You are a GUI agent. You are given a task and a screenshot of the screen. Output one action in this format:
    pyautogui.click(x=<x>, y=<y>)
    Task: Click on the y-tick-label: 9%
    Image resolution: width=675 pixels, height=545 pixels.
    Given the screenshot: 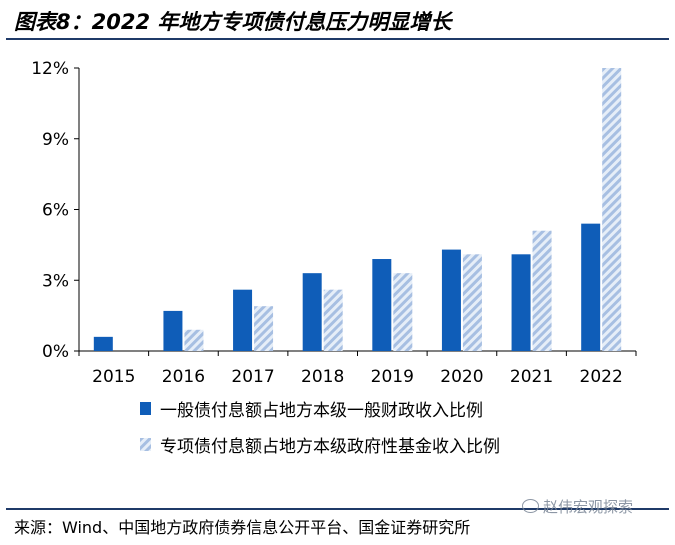 What is the action you would take?
    pyautogui.click(x=55, y=140)
    